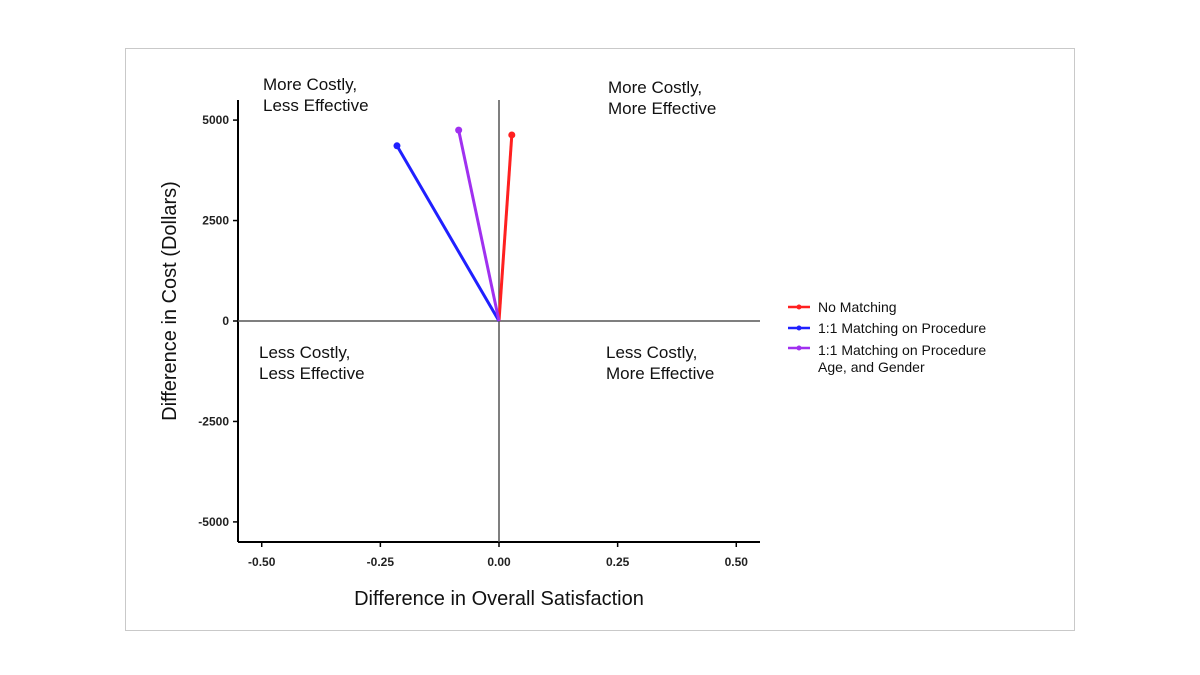  What do you see at coordinates (499, 599) in the screenshot?
I see `x-axis-title: Difference in Overall Satisfaction` at bounding box center [499, 599].